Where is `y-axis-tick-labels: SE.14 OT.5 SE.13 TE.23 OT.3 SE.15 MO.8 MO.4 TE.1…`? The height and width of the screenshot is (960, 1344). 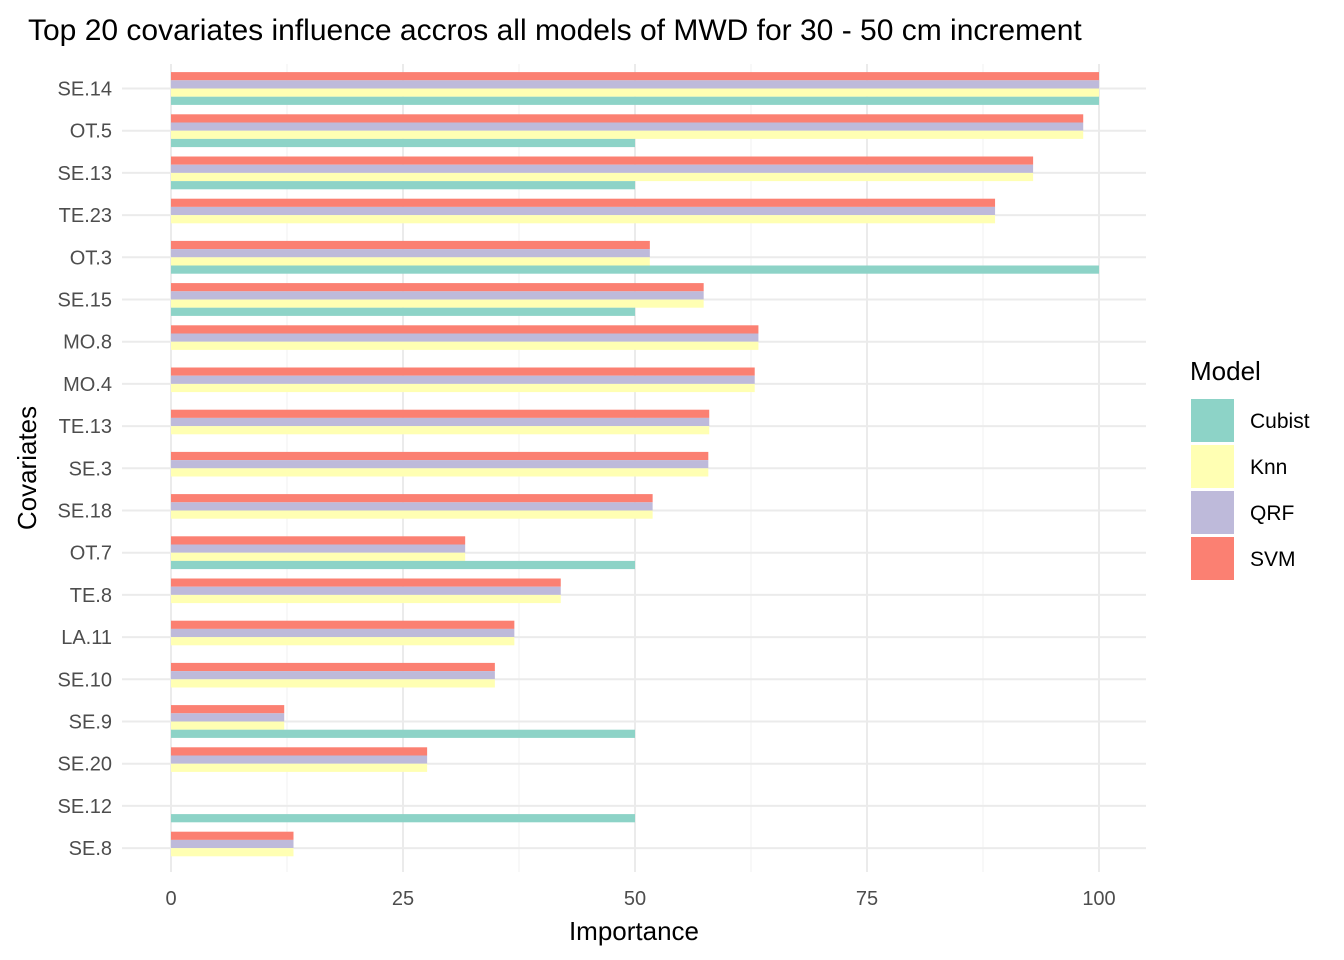 y-axis-tick-labels: SE.14 OT.5 SE.13 TE.23 OT.3 SE.15 MO.8 MO.4 TE.1… is located at coordinates (85, 470).